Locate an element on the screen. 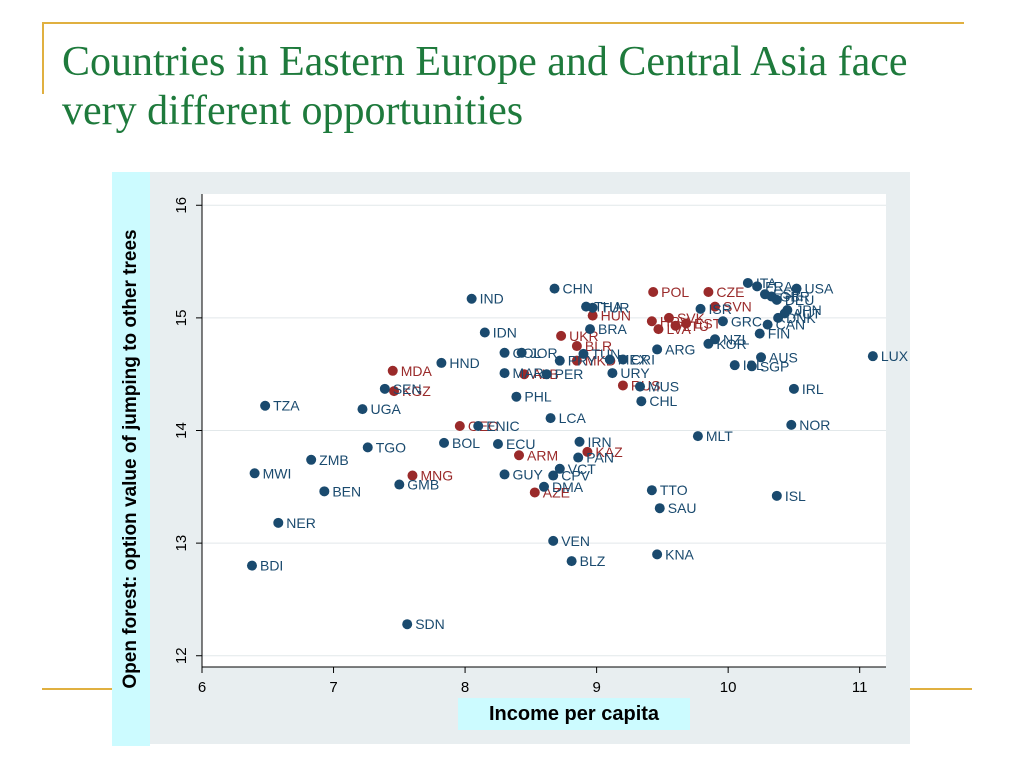  point-label: MNG is located at coordinates (436, 476).